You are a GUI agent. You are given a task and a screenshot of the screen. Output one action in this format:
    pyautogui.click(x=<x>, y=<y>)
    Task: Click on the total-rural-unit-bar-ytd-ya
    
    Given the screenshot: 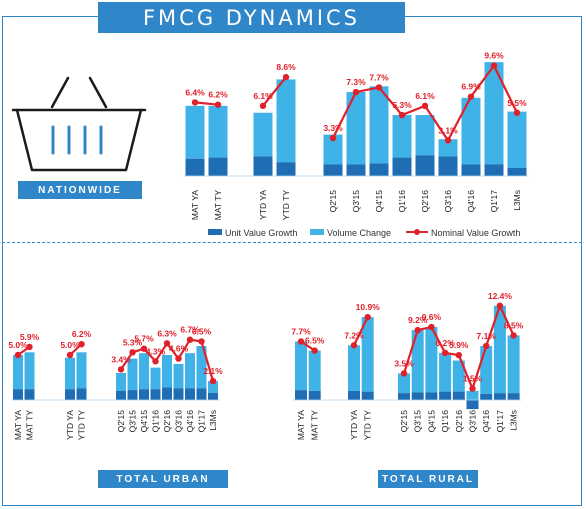 What is the action you would take?
    pyautogui.click(x=354, y=395)
    